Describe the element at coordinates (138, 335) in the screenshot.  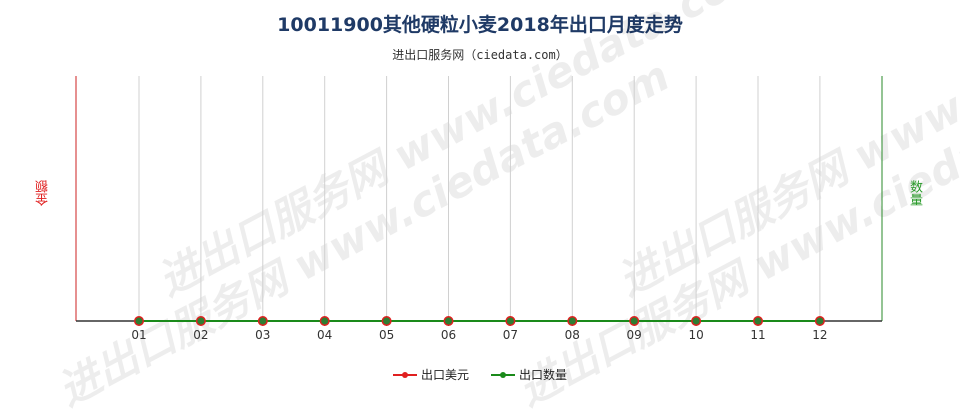
I see `x-tick-label: 01` at that location.